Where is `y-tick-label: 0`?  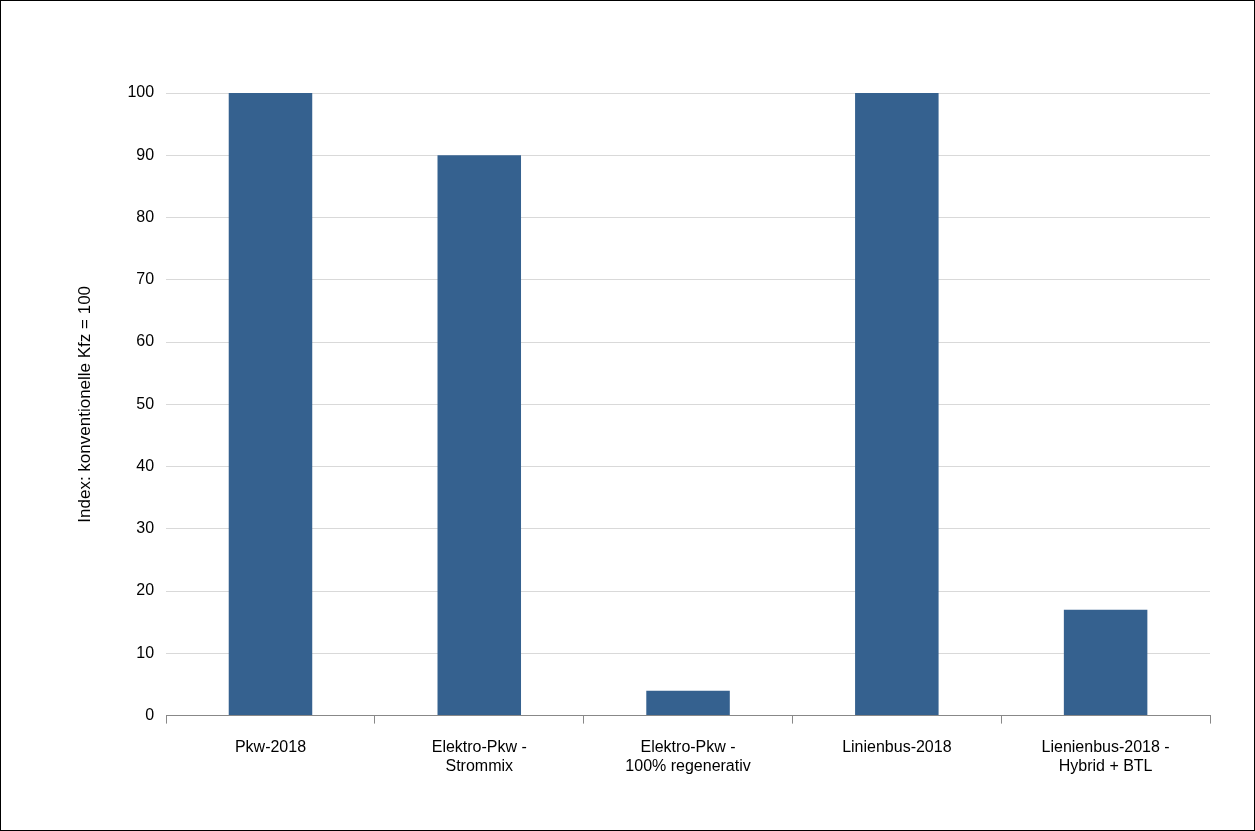 y-tick-label: 0 is located at coordinates (150, 715).